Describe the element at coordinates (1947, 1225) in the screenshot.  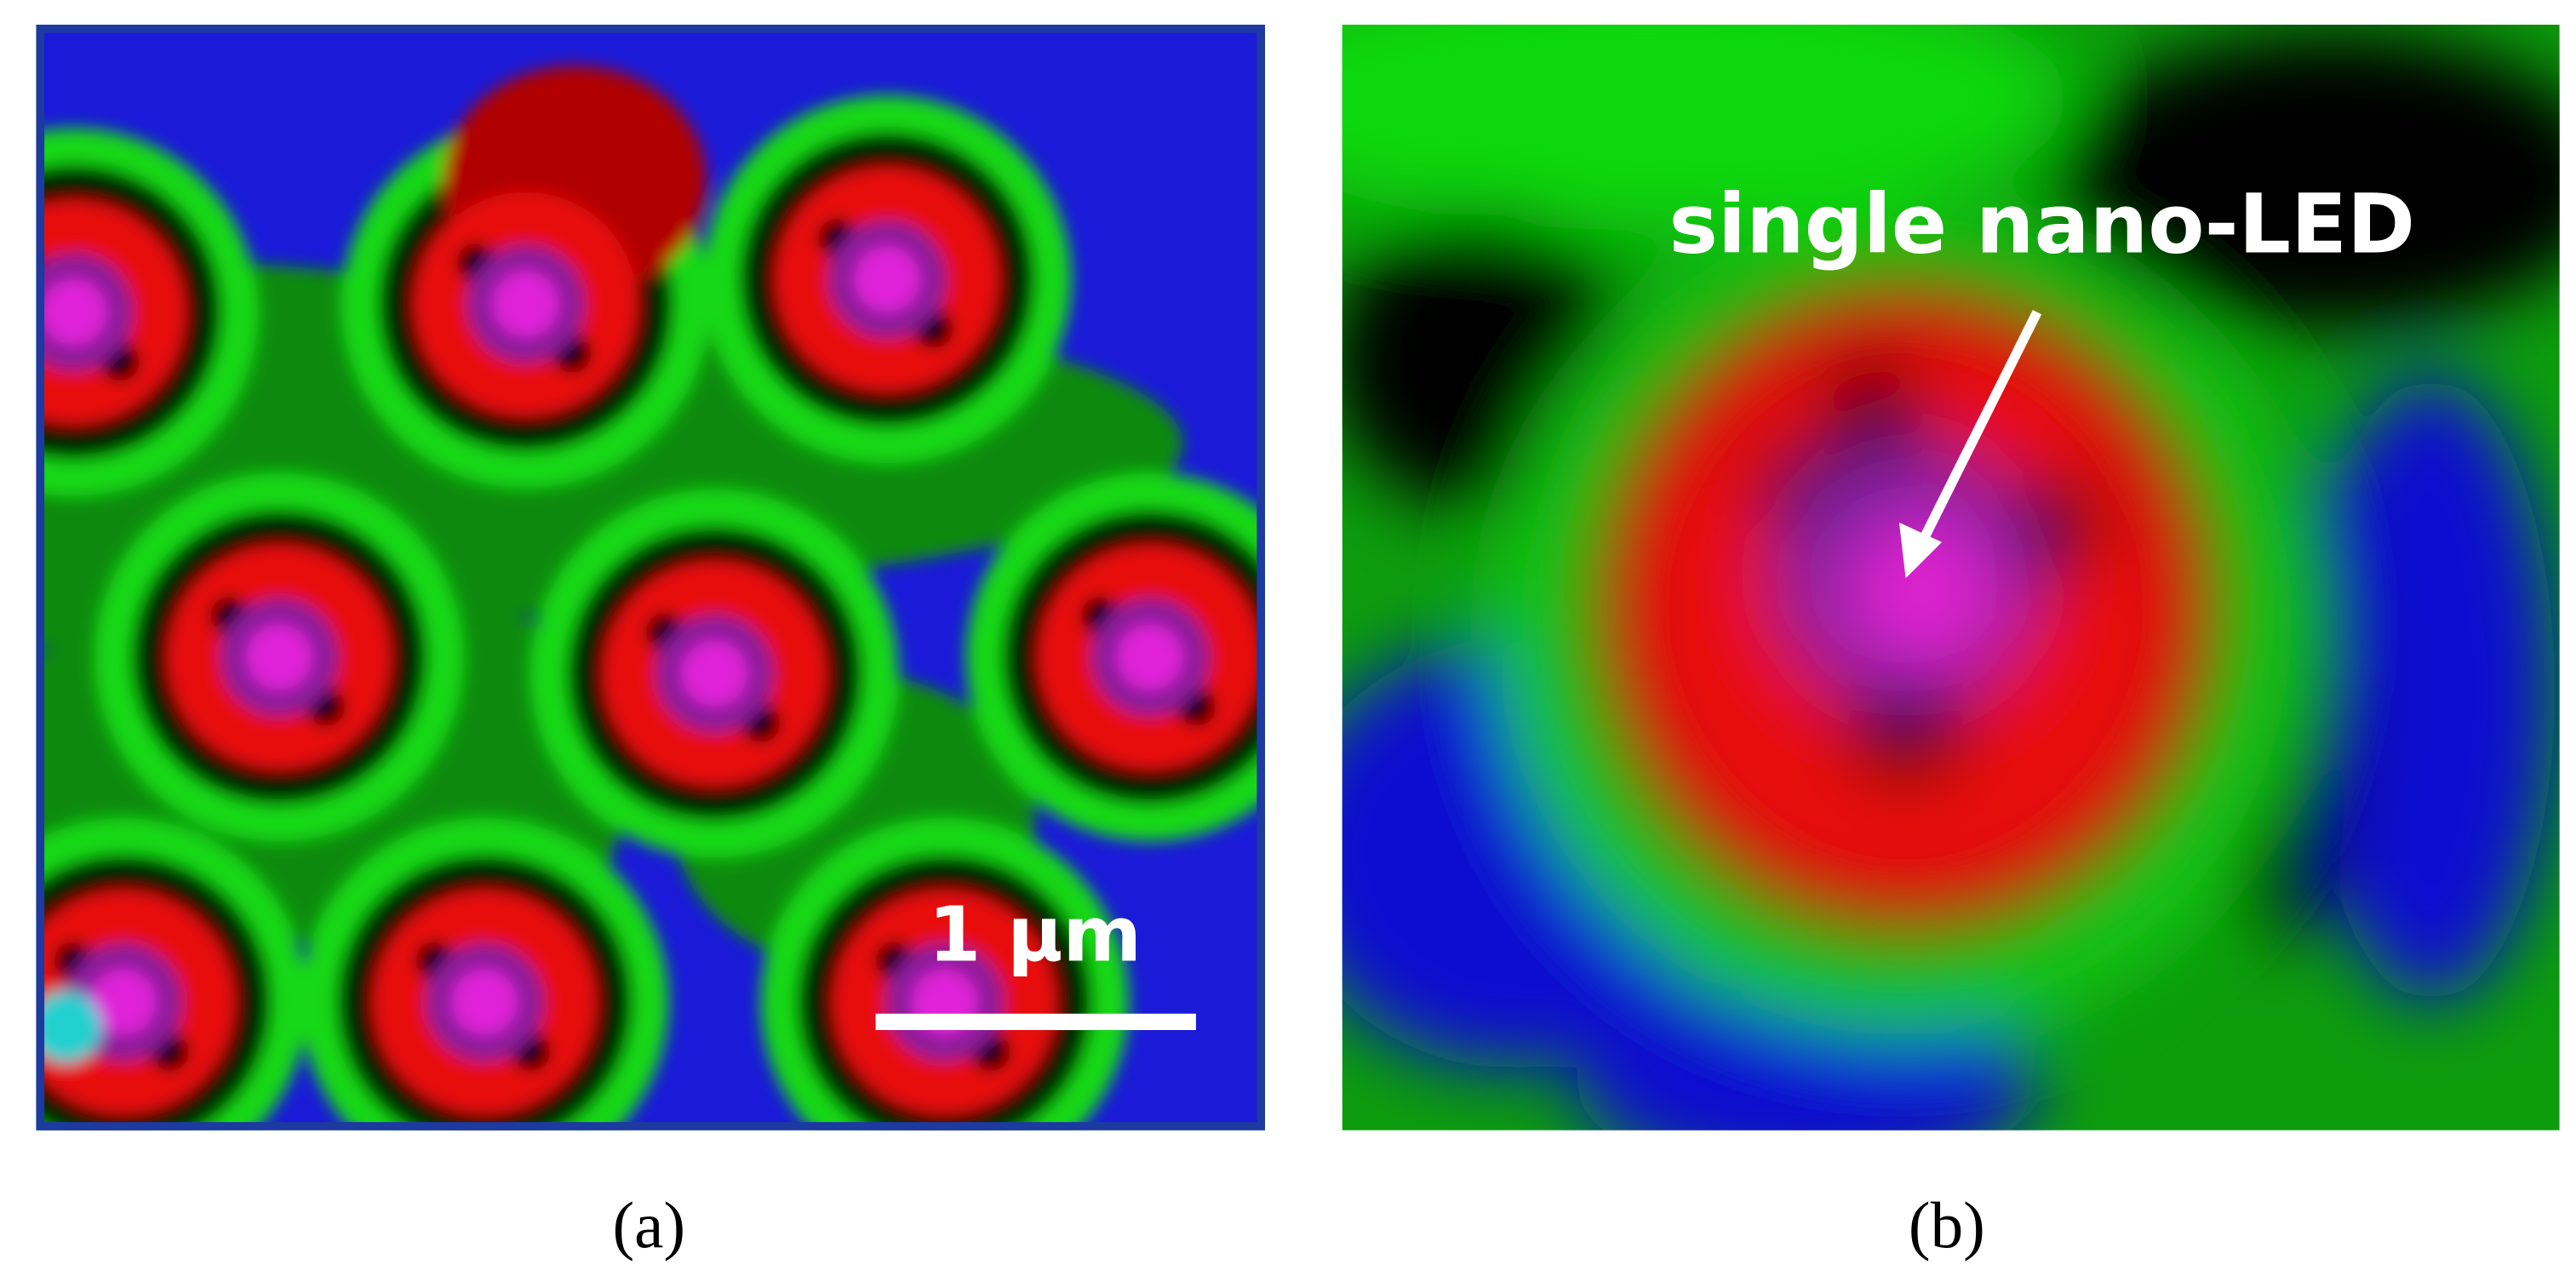
I see `panel-label: (b)` at that location.